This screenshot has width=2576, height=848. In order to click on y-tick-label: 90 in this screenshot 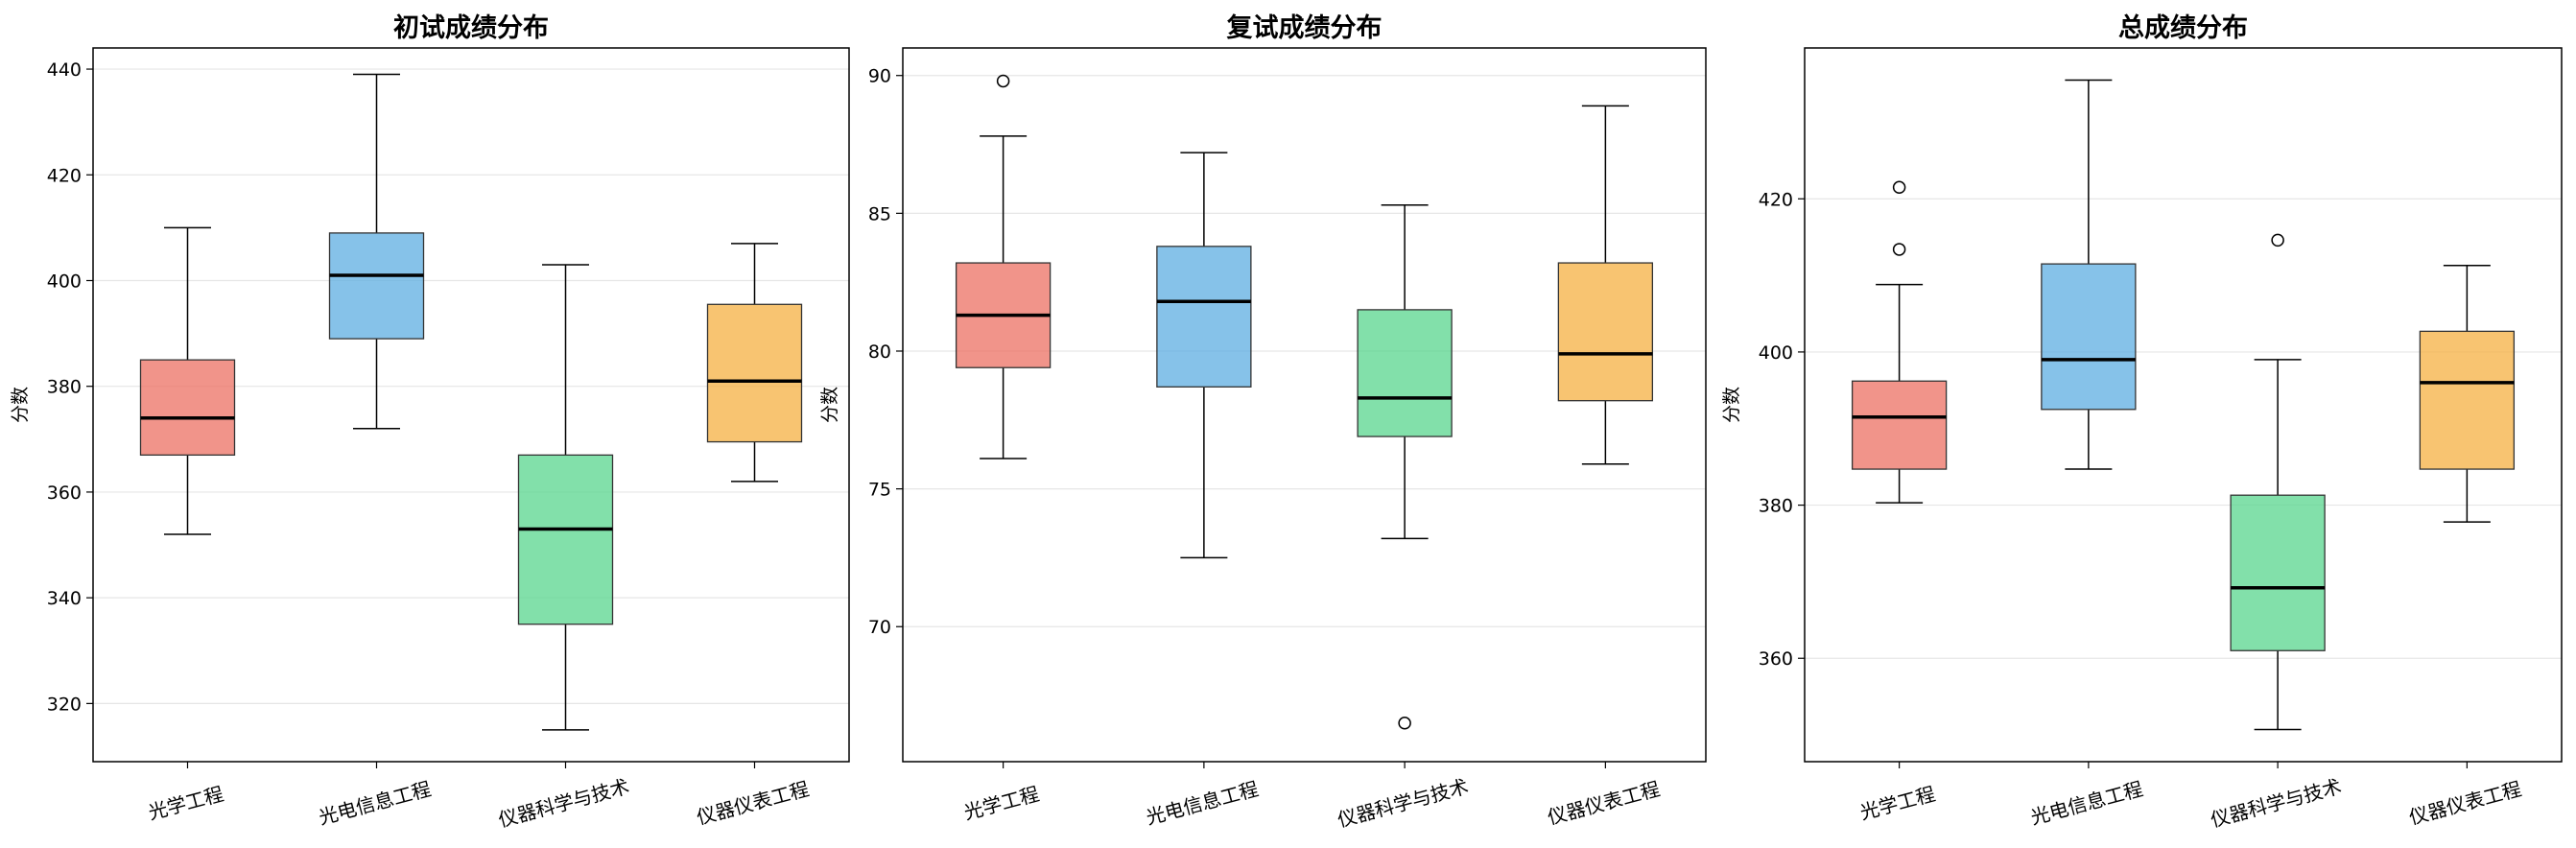, I will do `click(880, 76)`.